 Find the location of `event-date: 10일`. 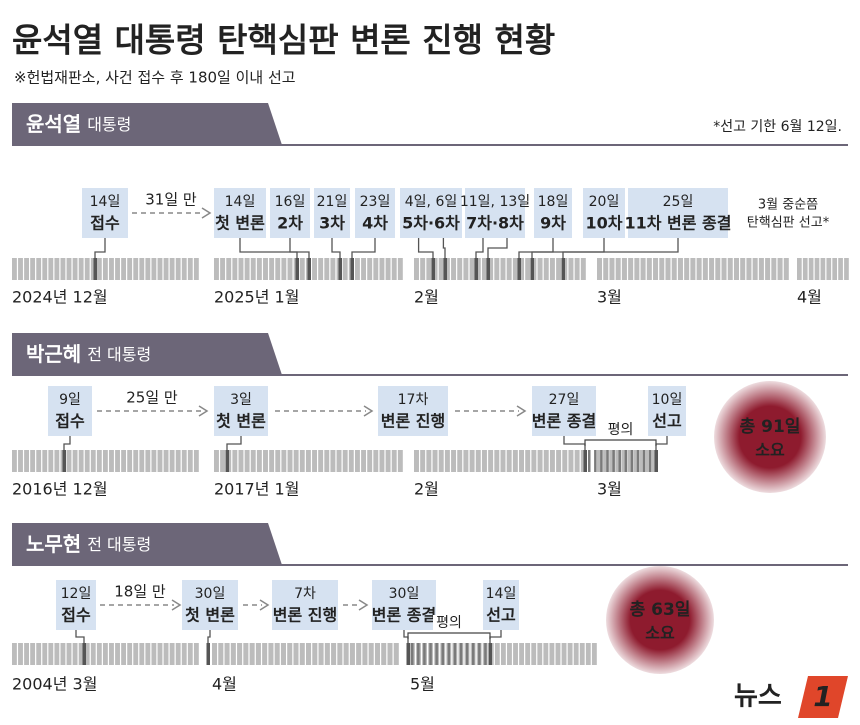

event-date: 10일 is located at coordinates (667, 400).